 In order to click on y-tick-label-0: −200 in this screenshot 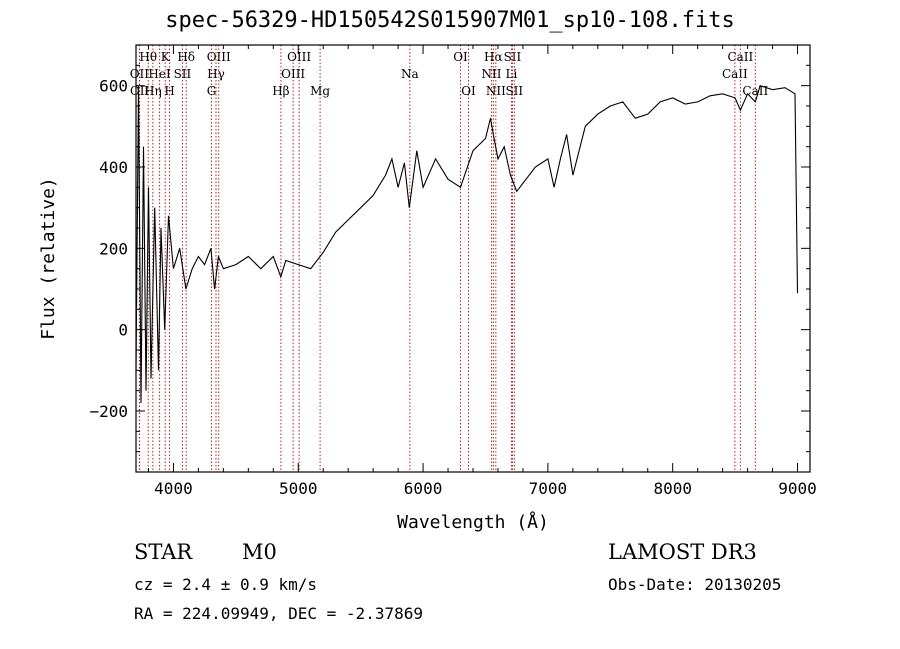, I will do `click(108, 411)`.